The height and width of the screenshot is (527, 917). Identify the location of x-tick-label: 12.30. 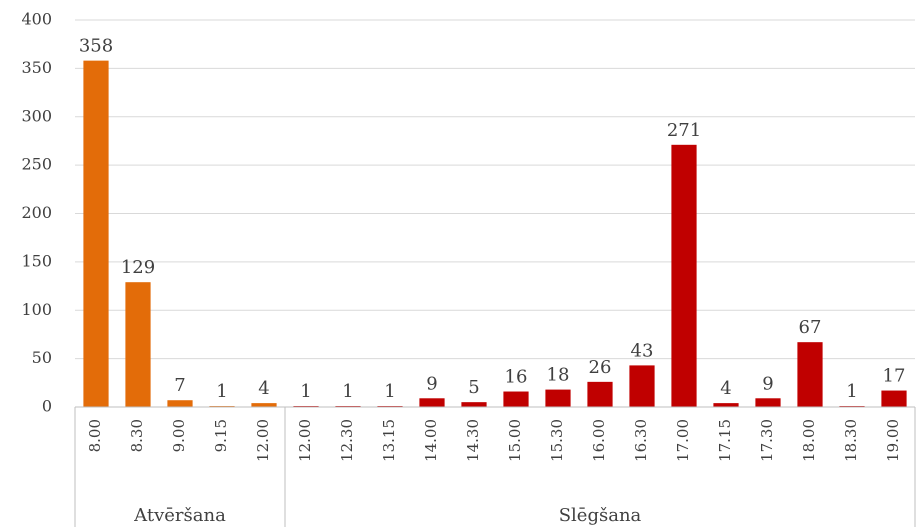
(347, 440).